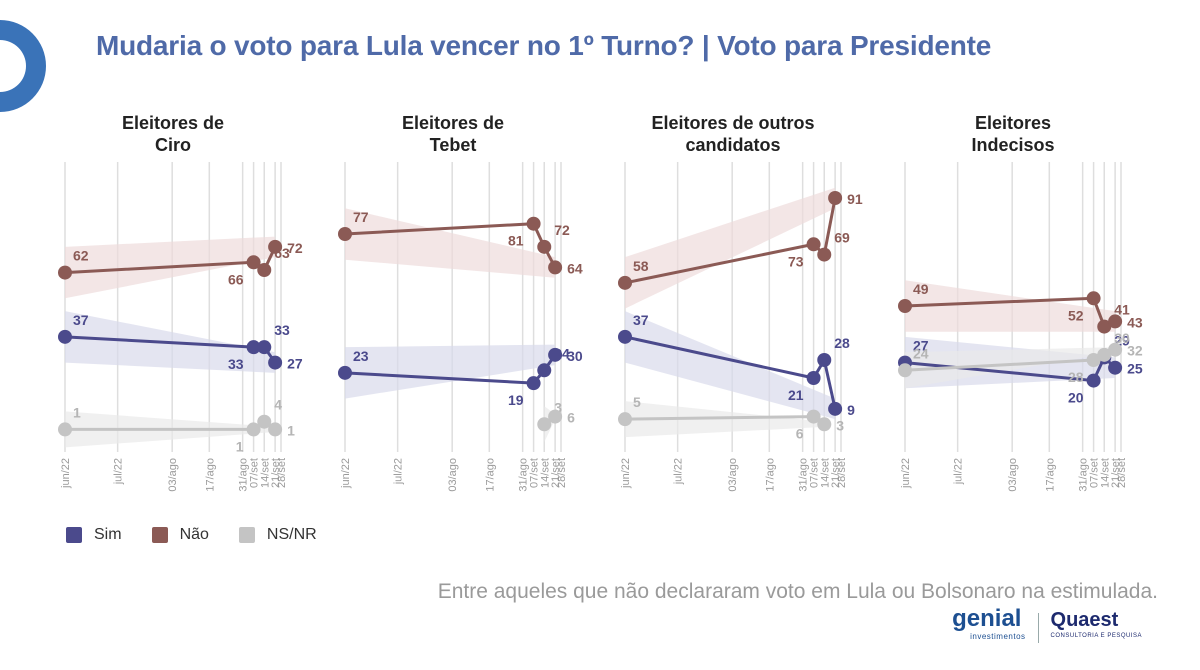 The width and height of the screenshot is (1200, 670). Describe the element at coordinates (295, 364) in the screenshot. I see `data-label-sim: 27` at that location.